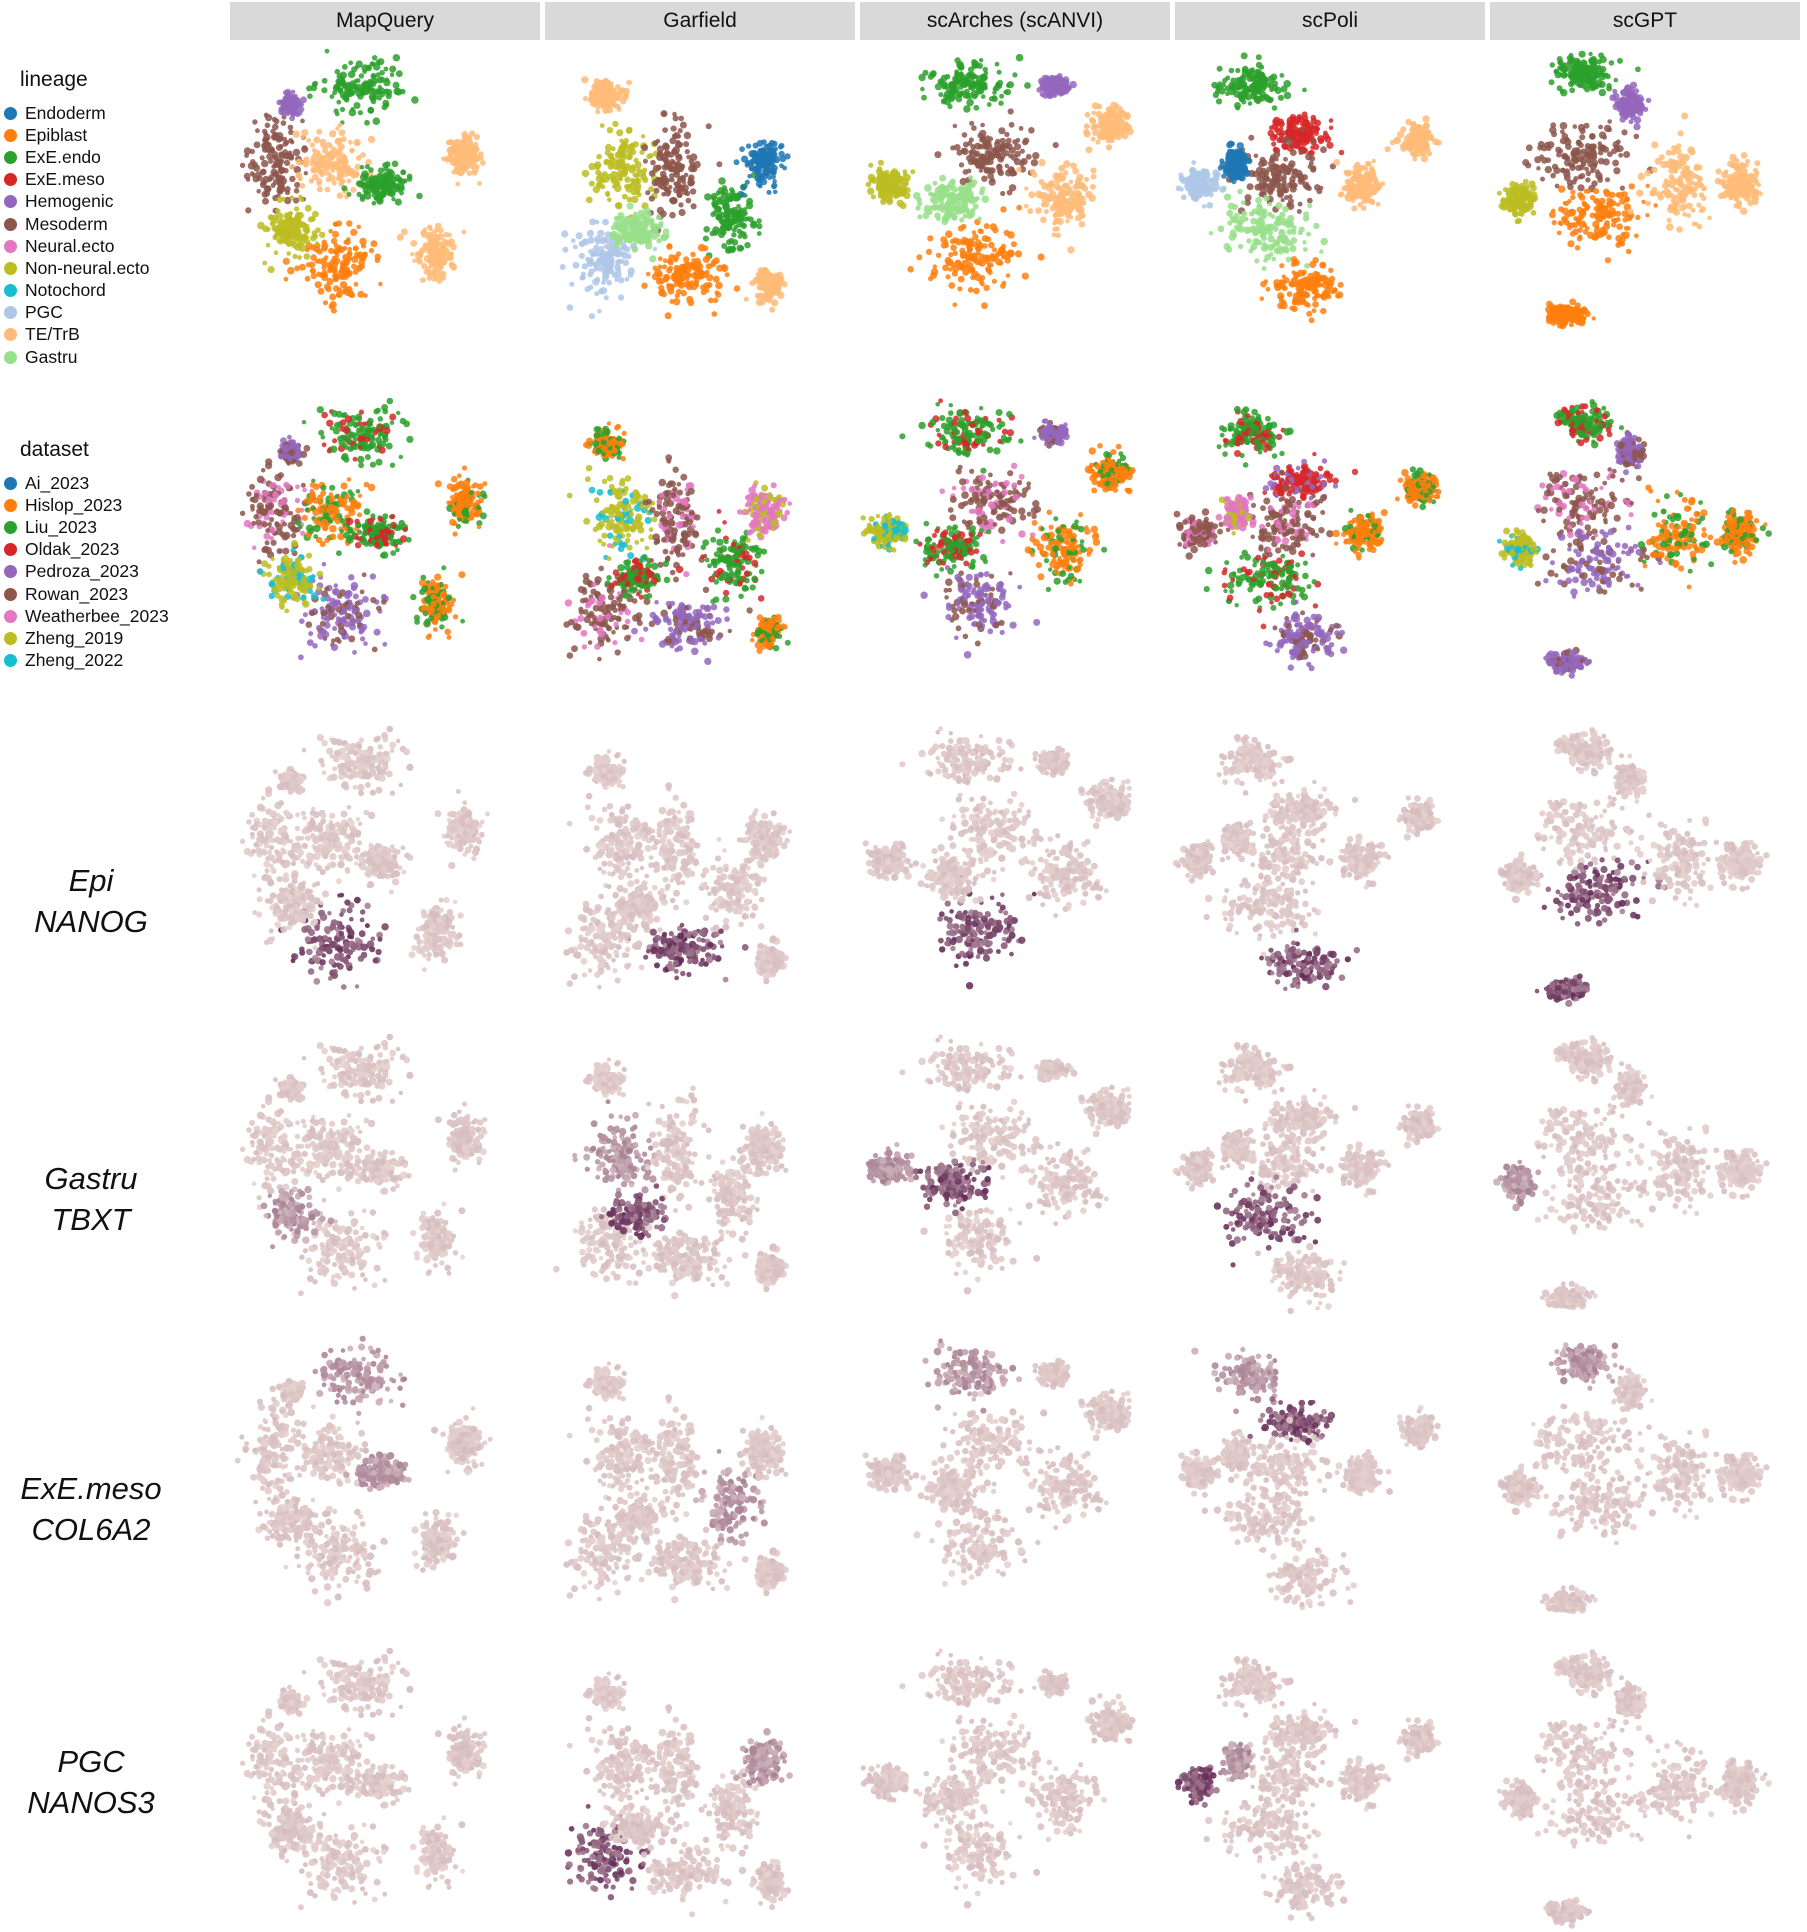 This screenshot has height=1932, width=1807. What do you see at coordinates (385, 21) in the screenshot?
I see `column-header-label: MapQuery` at bounding box center [385, 21].